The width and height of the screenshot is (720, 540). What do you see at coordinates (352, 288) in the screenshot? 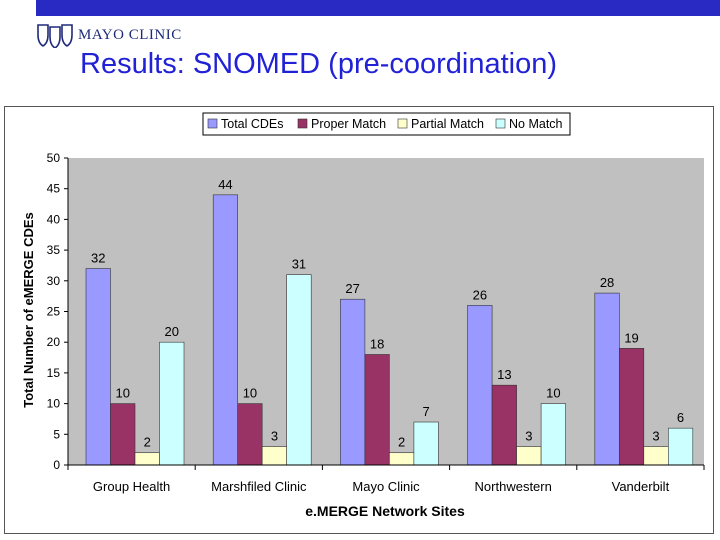
I see `data-label: 27` at bounding box center [352, 288].